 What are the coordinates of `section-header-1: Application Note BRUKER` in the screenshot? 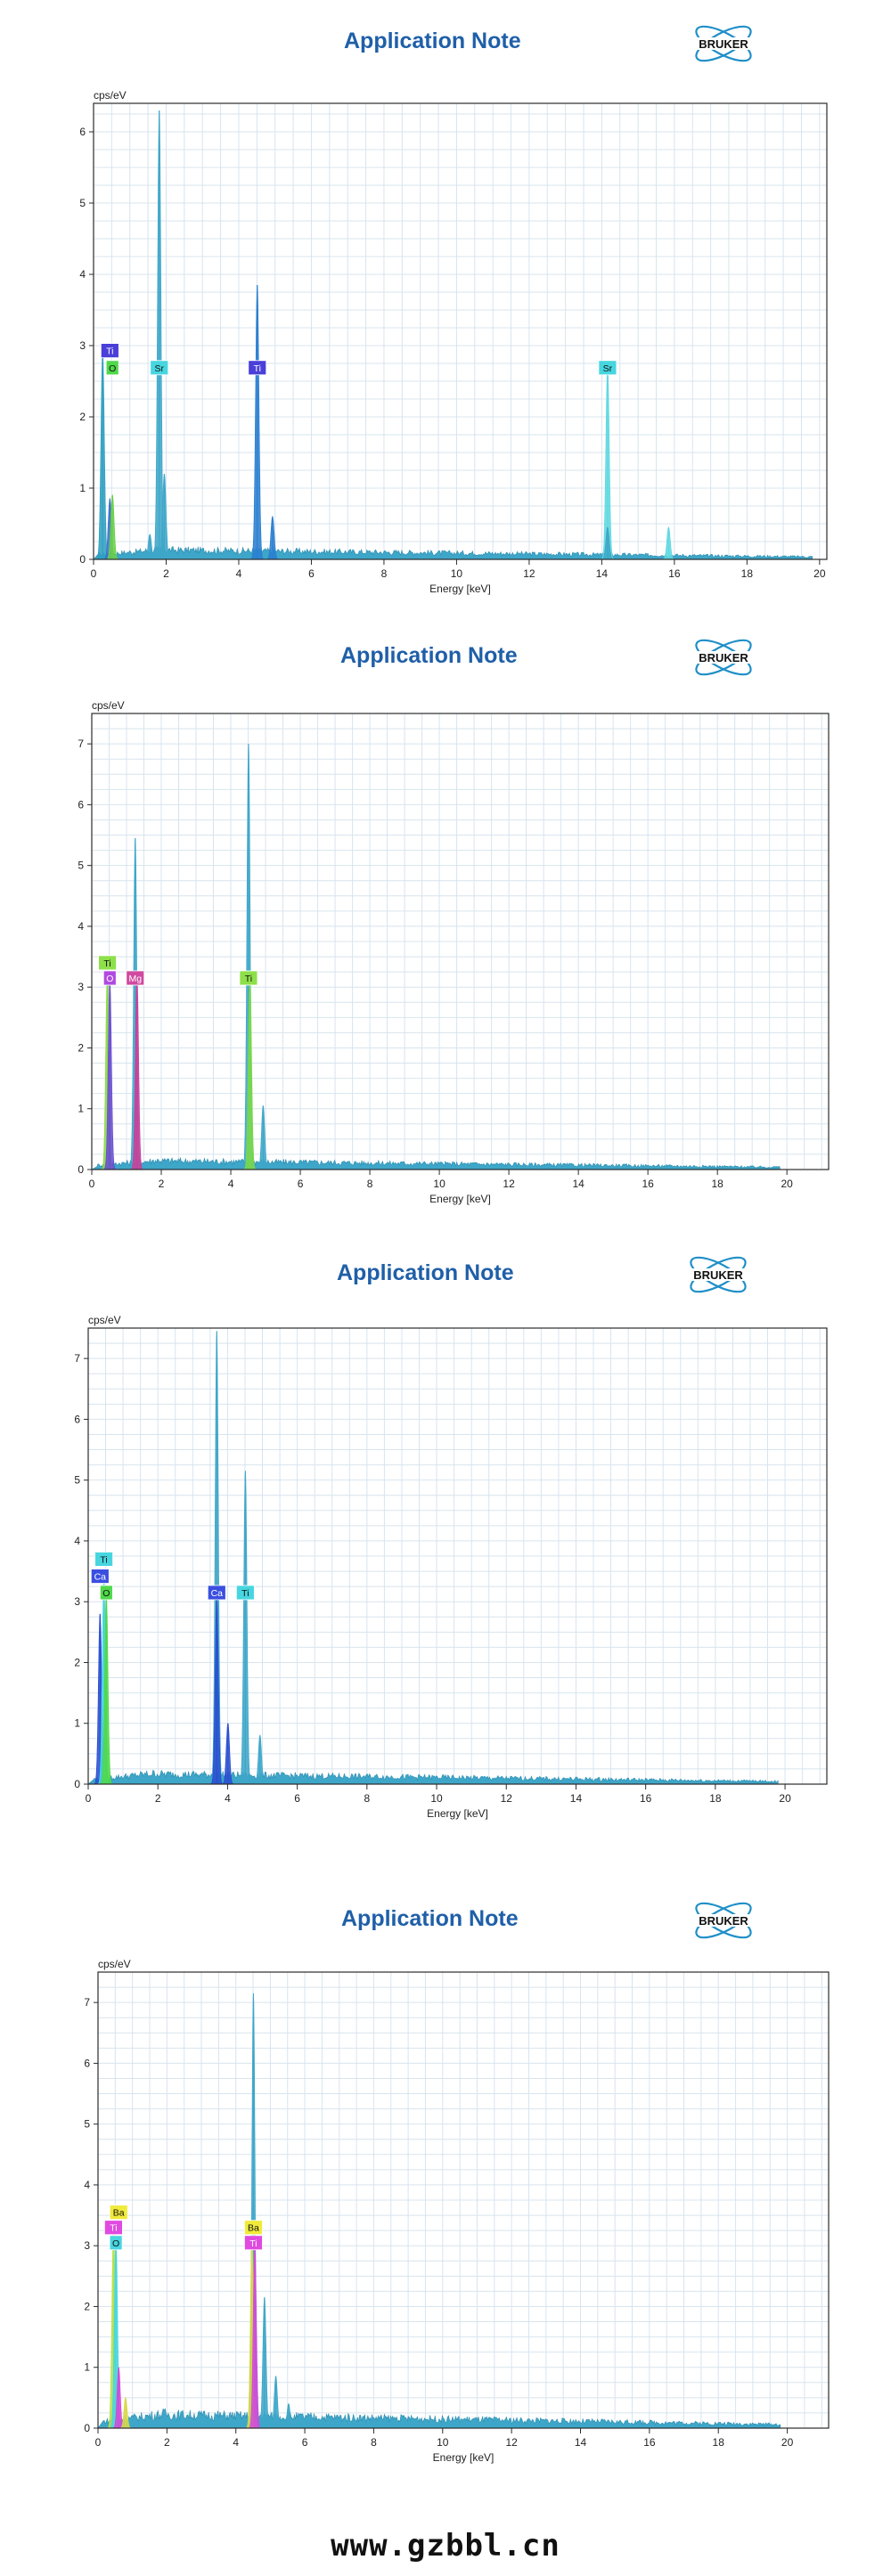 It's located at (445, 45).